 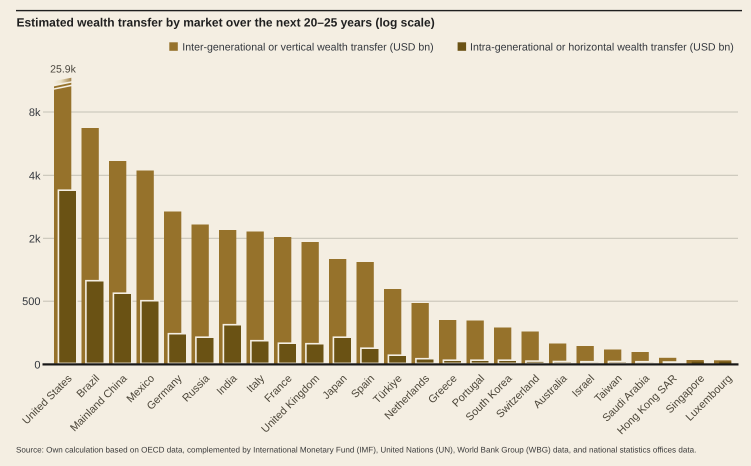 What do you see at coordinates (35, 239) in the screenshot?
I see `svg-text: 2k` at bounding box center [35, 239].